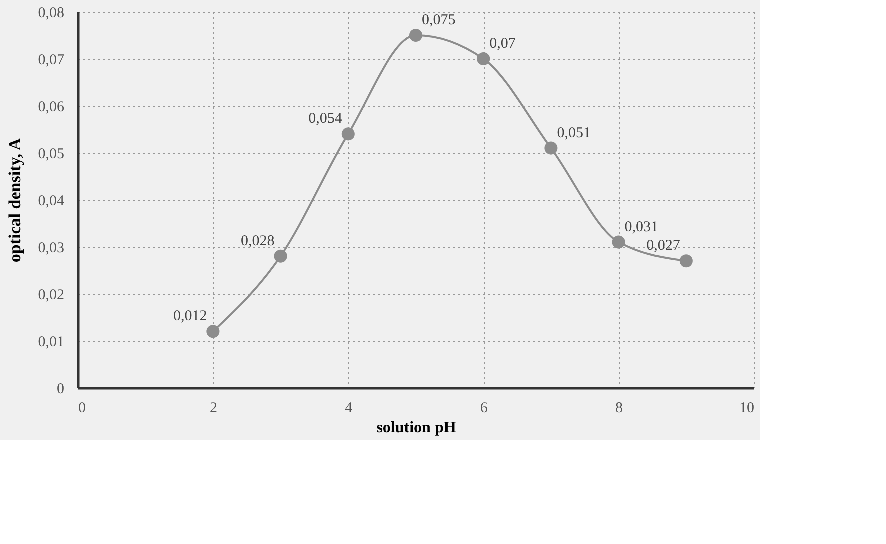 Image resolution: width=886 pixels, height=544 pixels. What do you see at coordinates (349, 408) in the screenshot?
I see `x-tick-label: 4` at bounding box center [349, 408].